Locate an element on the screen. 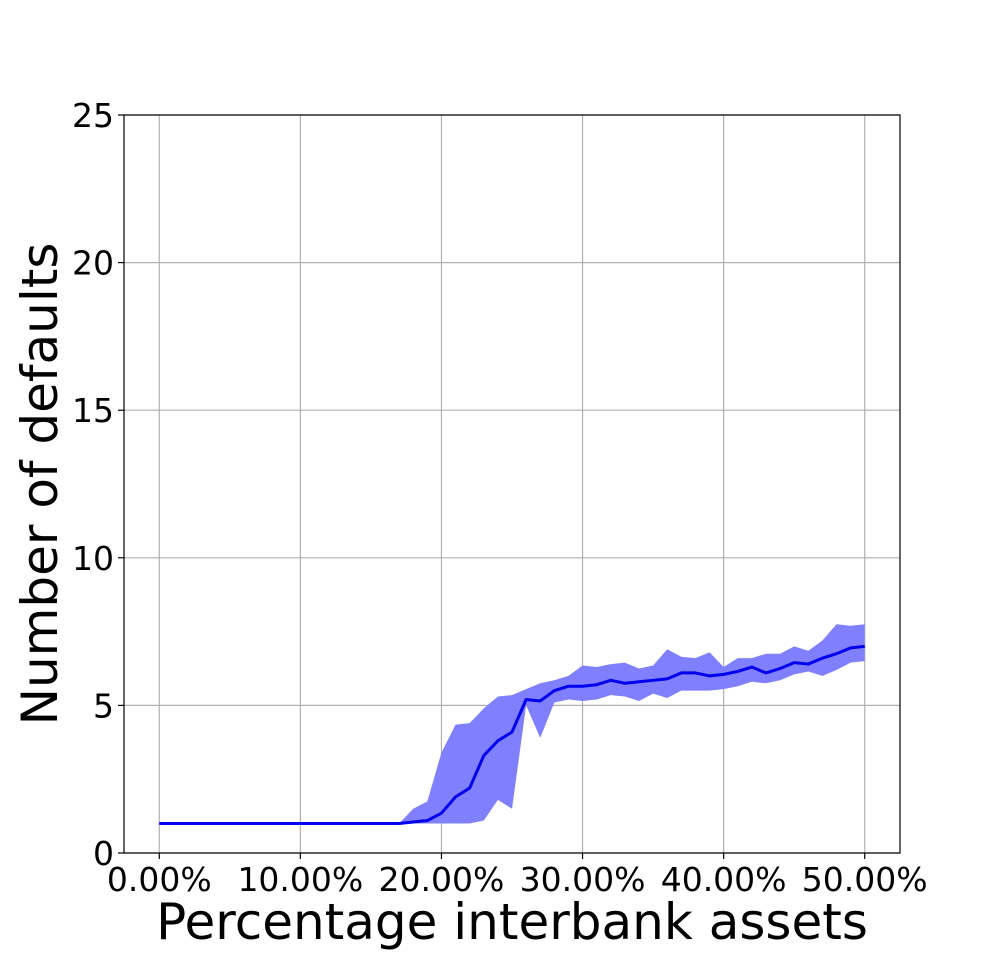  y-axis: 0 5 10 15 20 25 is located at coordinates (98, 484).